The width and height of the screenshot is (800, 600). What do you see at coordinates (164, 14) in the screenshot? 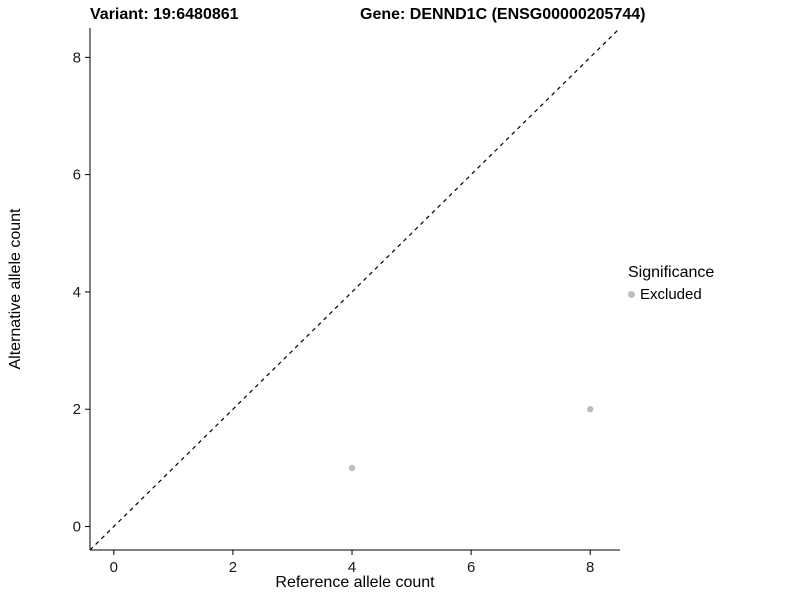
I see `plot-title-variant: Variant: 19:6480861` at bounding box center [164, 14].